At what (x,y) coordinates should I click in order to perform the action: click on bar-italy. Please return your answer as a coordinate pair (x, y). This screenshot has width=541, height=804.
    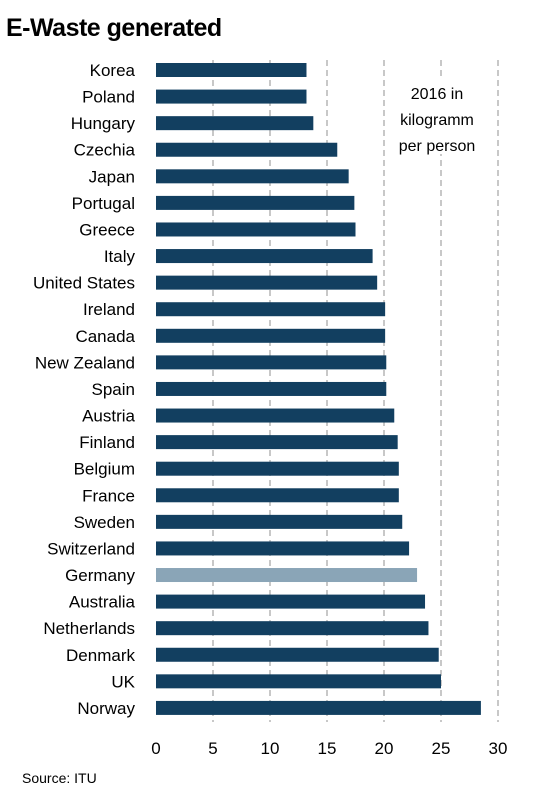
    Looking at the image, I should click on (264, 256).